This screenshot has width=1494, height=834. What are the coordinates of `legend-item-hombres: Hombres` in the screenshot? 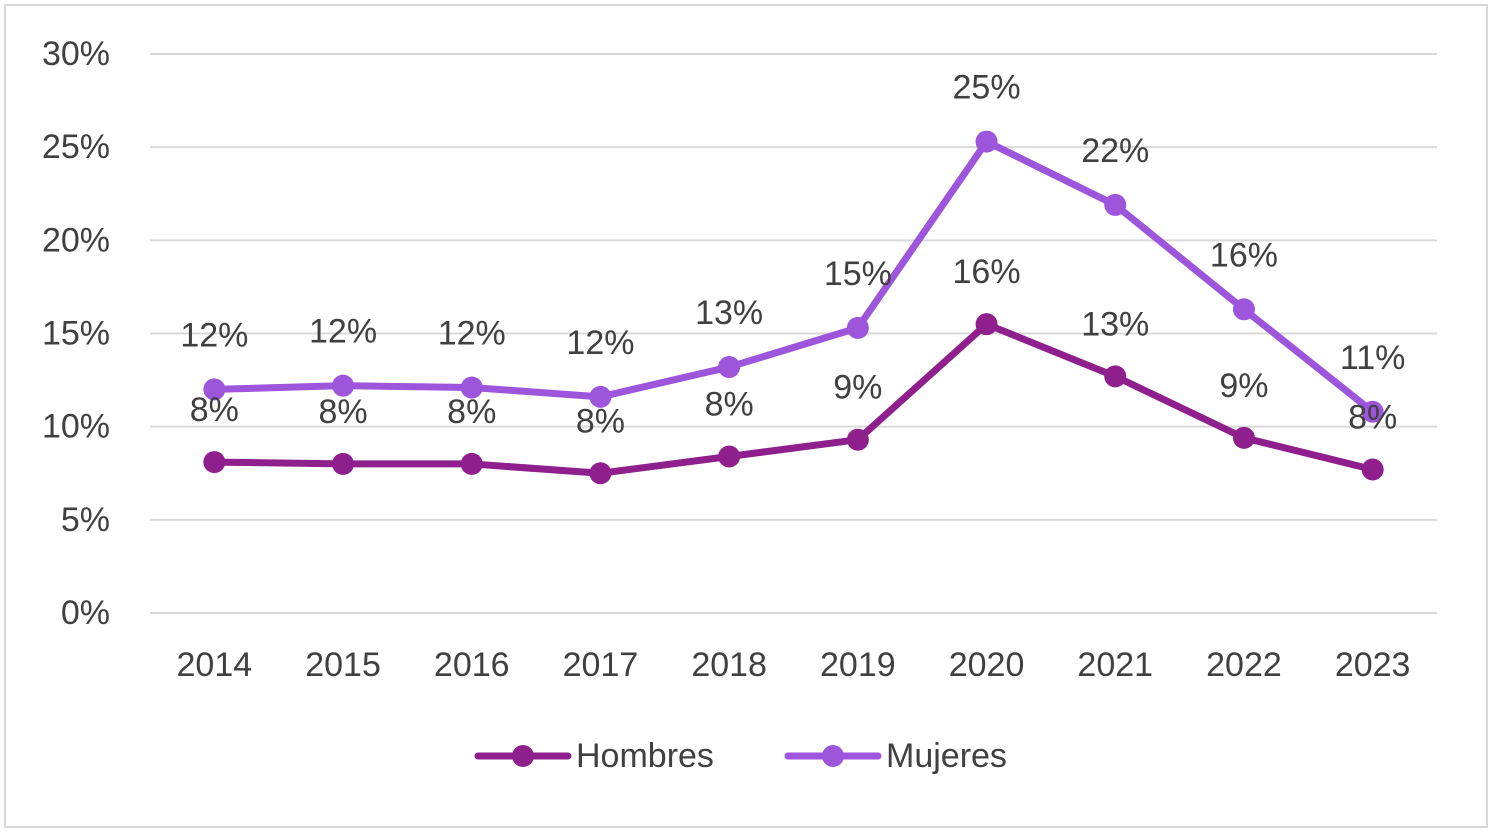 It's located at (594, 756).